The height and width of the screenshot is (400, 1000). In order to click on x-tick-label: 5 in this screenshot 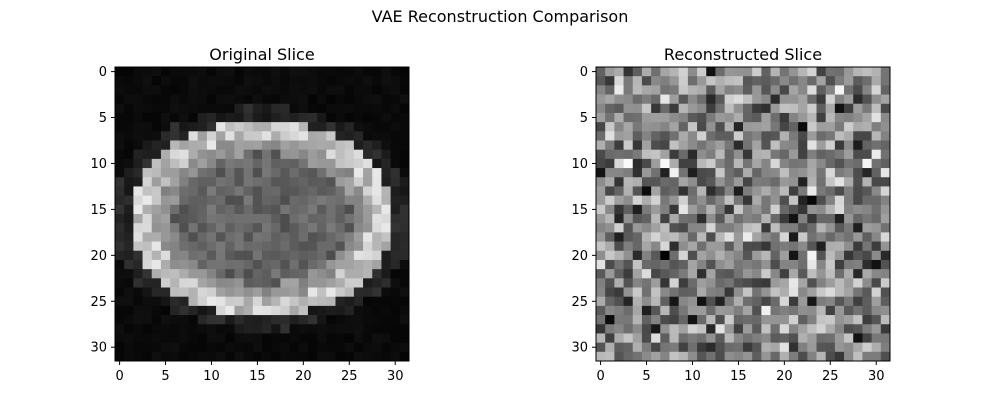, I will do `click(646, 376)`.